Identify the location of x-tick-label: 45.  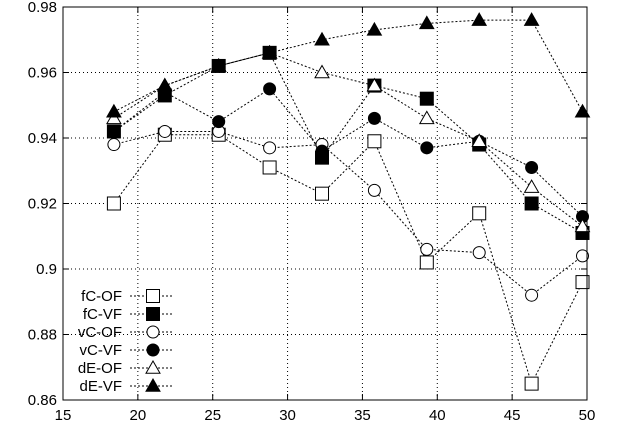
(512, 415).